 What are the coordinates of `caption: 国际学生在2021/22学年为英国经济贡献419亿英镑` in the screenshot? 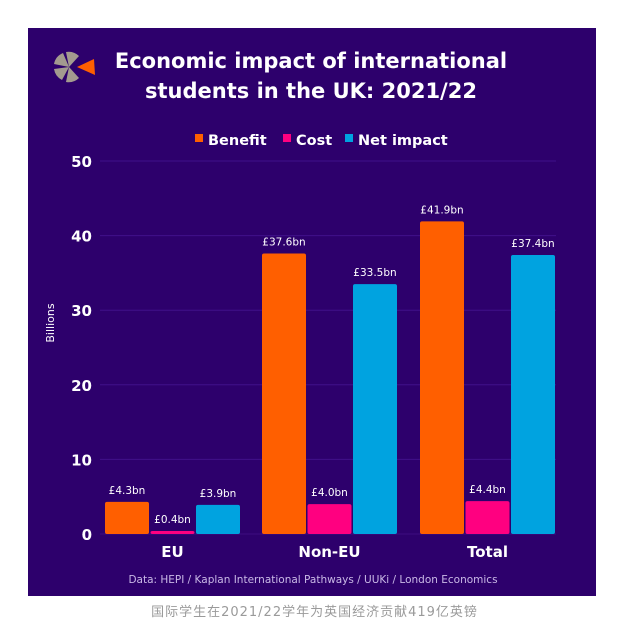 It's located at (314, 612).